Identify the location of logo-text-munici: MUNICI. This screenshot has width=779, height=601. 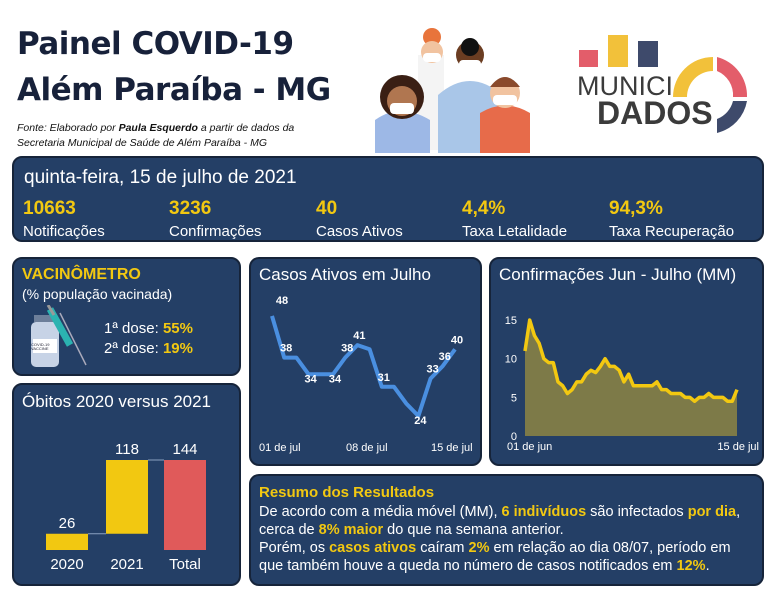
(625, 86).